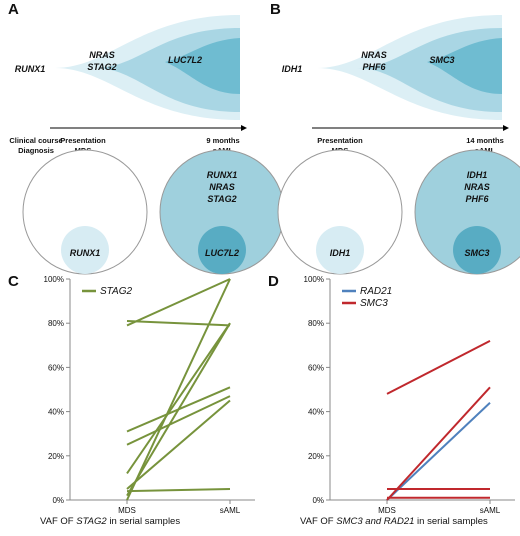 This screenshot has height=536, width=520. I want to click on label: 14 months, so click(485, 140).